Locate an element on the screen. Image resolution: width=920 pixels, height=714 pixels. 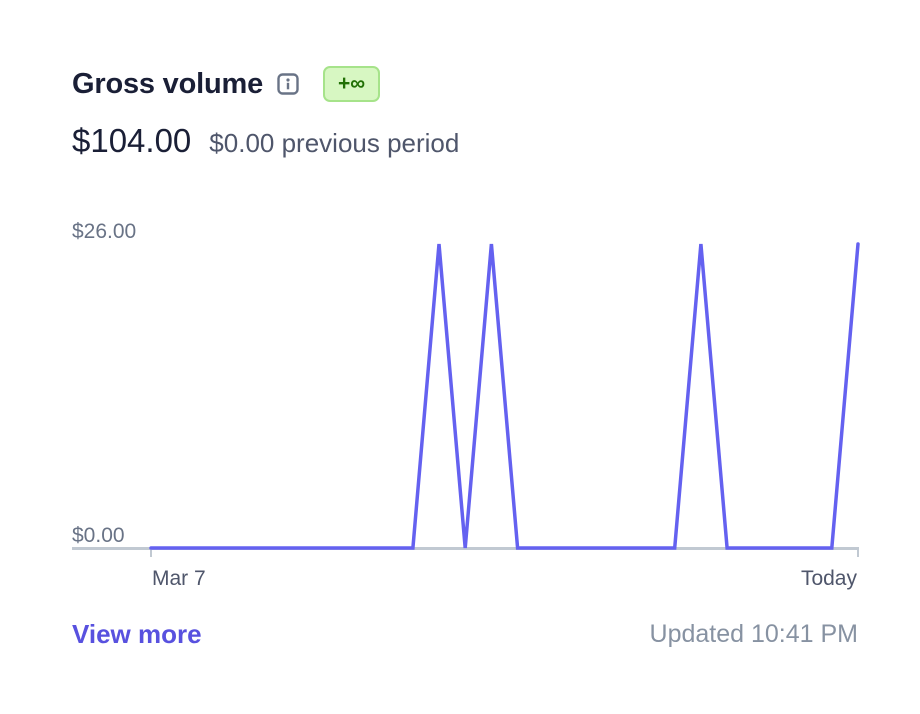
x-label-start: Mar 7 is located at coordinates (179, 578).